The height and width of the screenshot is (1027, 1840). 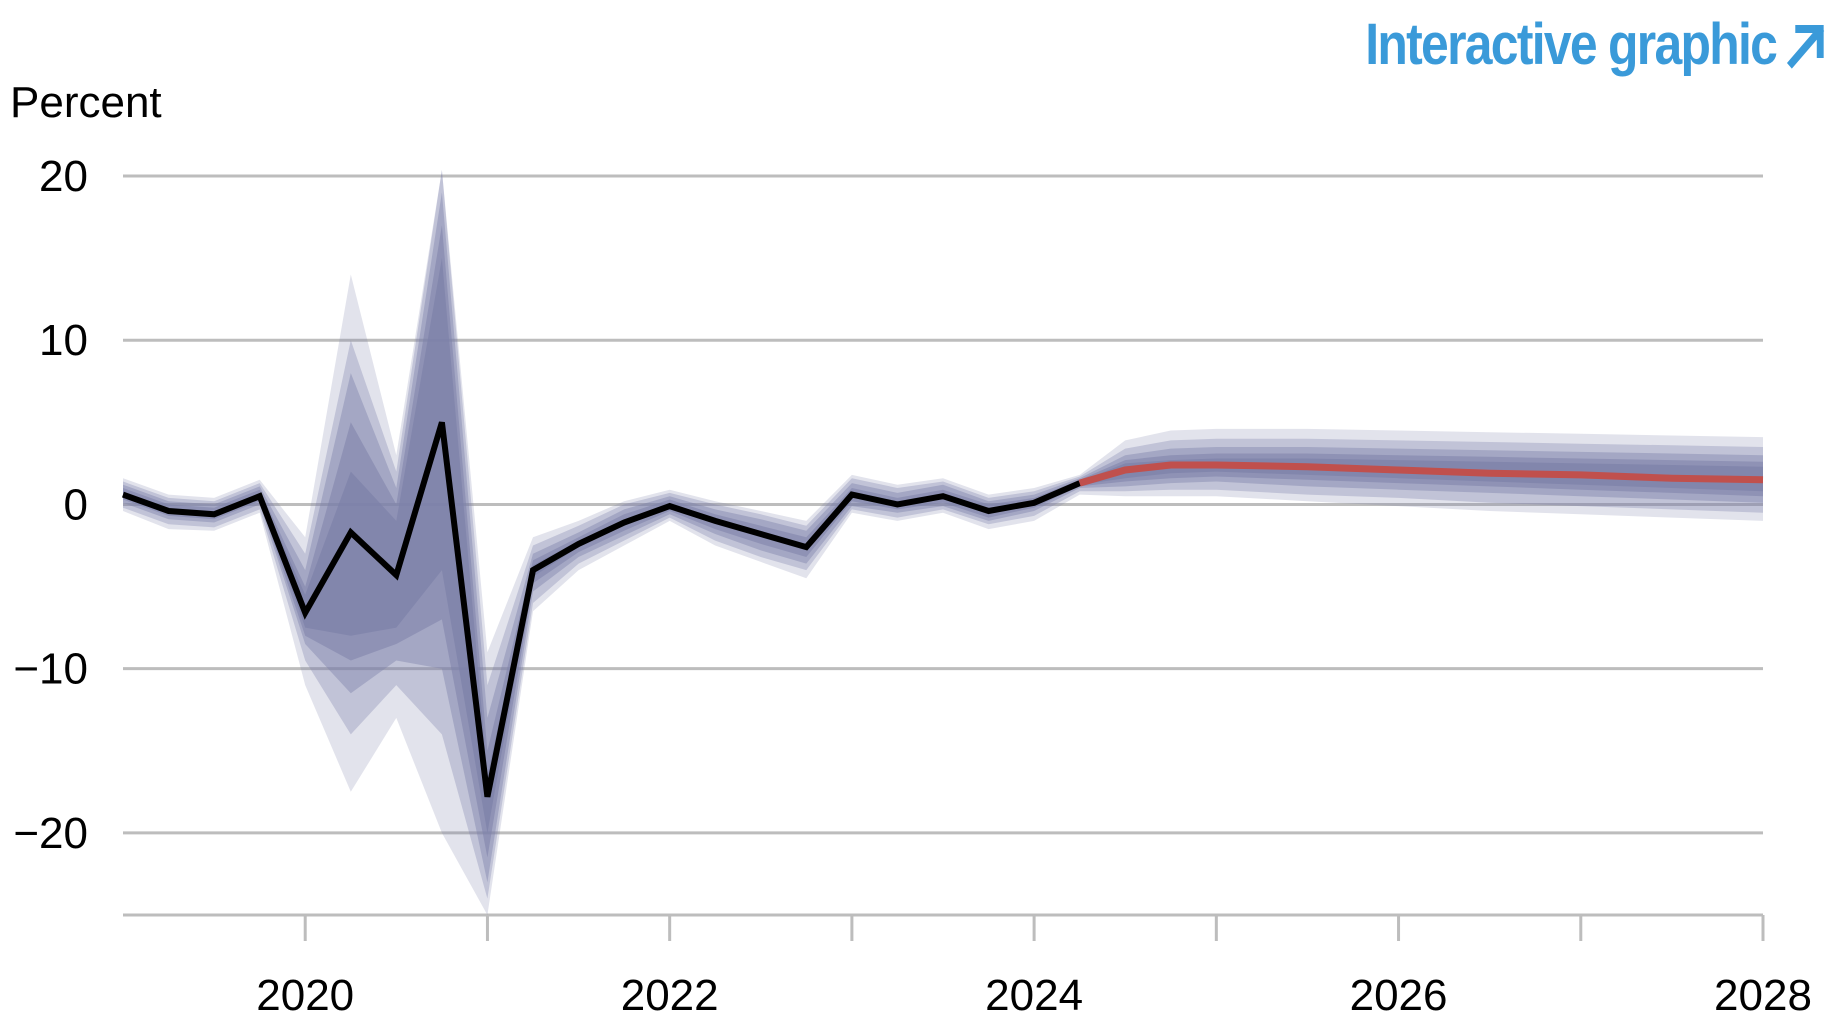 What do you see at coordinates (1034, 967) in the screenshot?
I see `x-axis: 2020 2022 2024 2026 2028` at bounding box center [1034, 967].